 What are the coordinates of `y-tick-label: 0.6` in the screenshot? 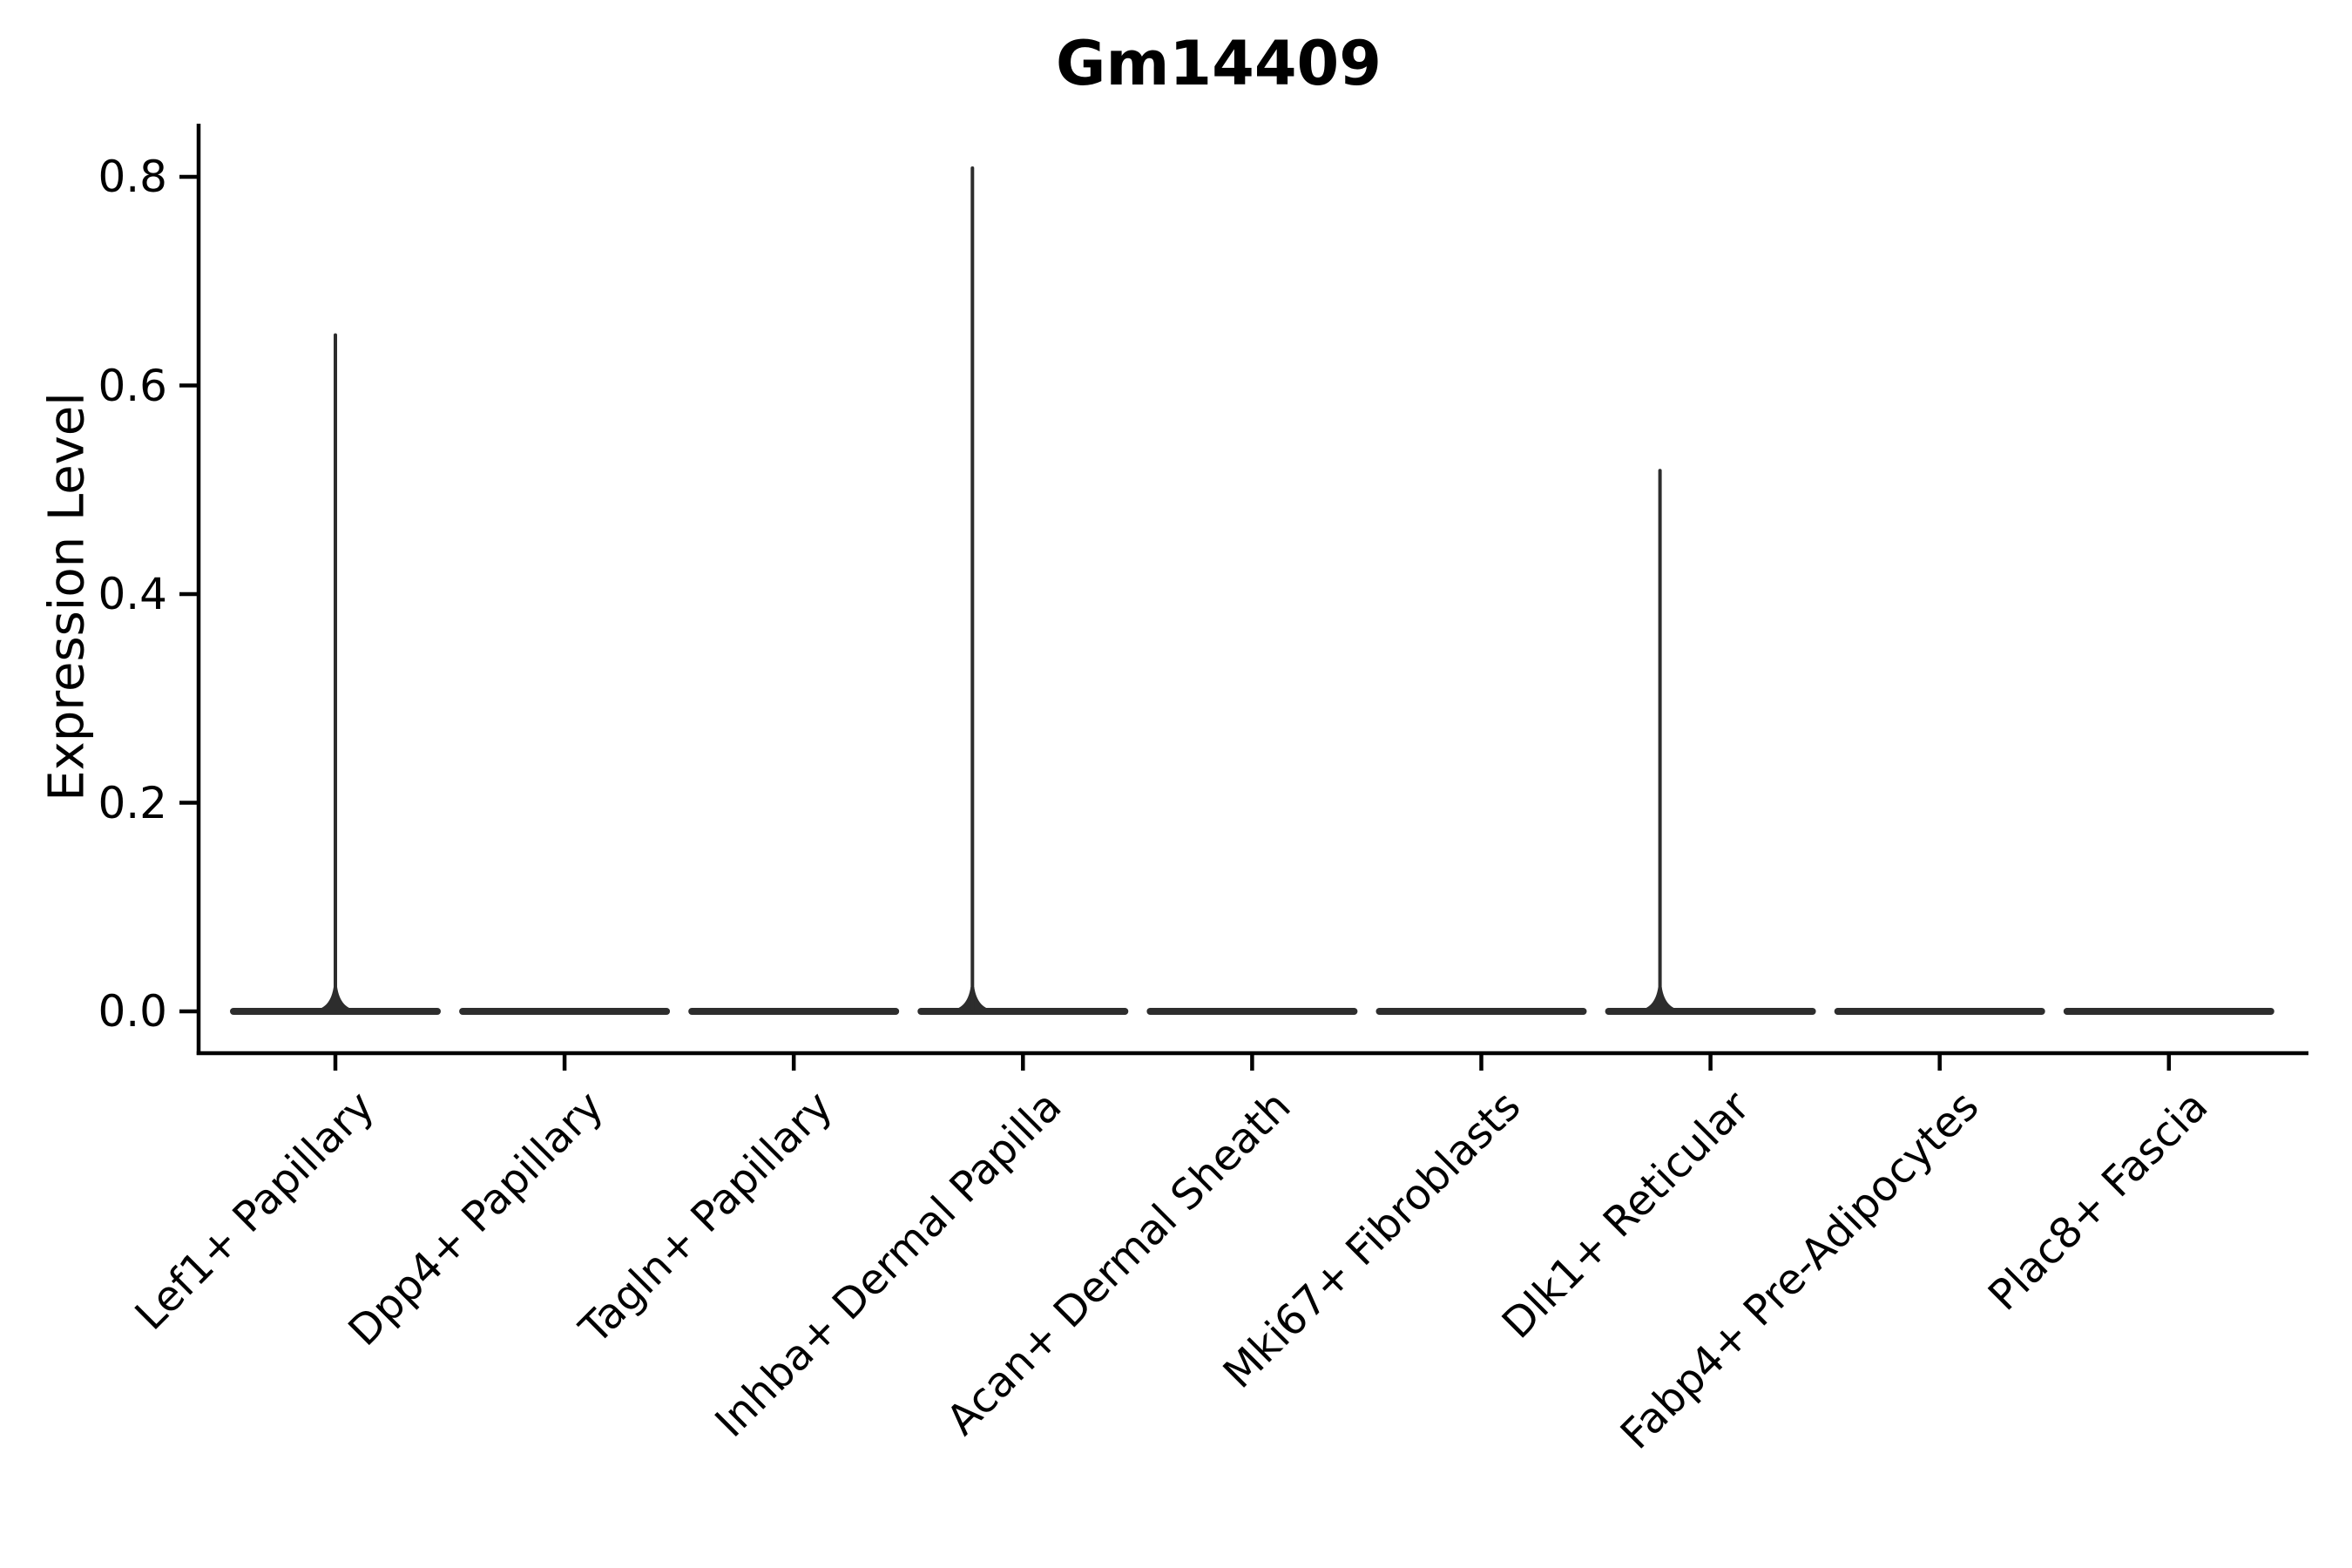 It's located at (132, 385).